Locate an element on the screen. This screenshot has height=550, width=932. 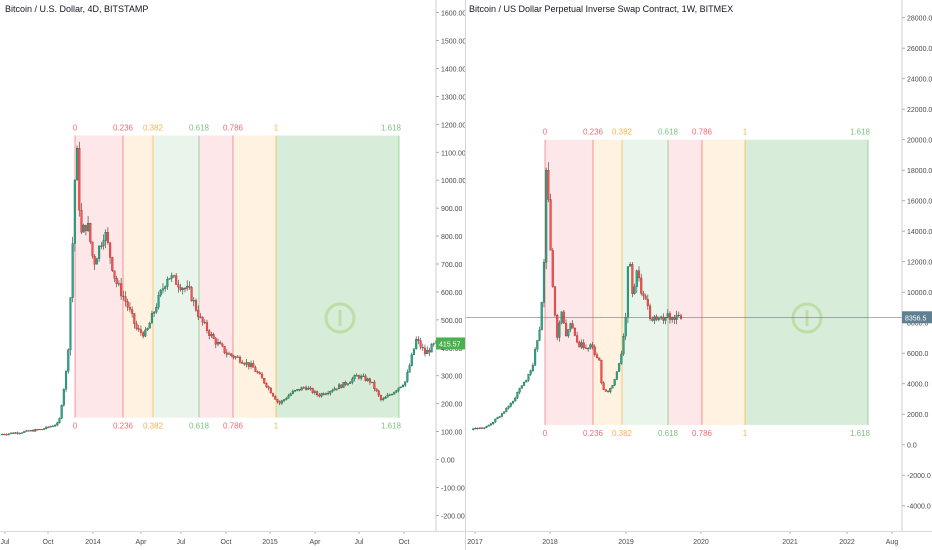
price-axis-label: -100.00 is located at coordinates (453, 488).